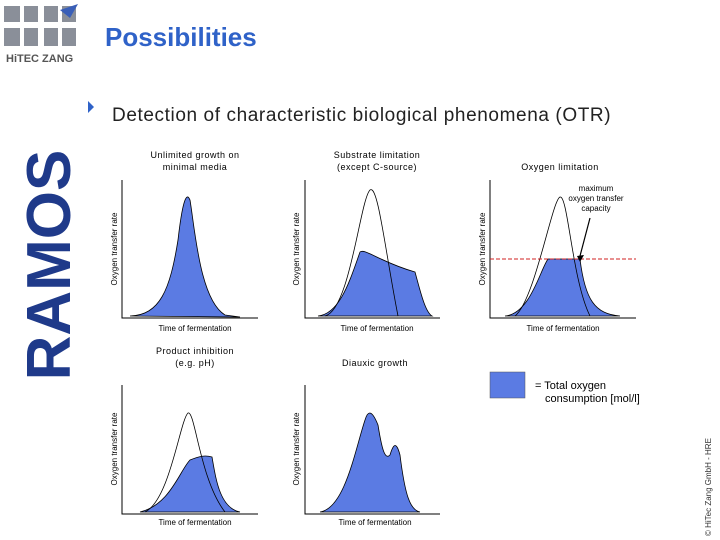 The image size is (720, 540). I want to click on panel-title: Unlimited growth on minimal media, so click(194, 161).